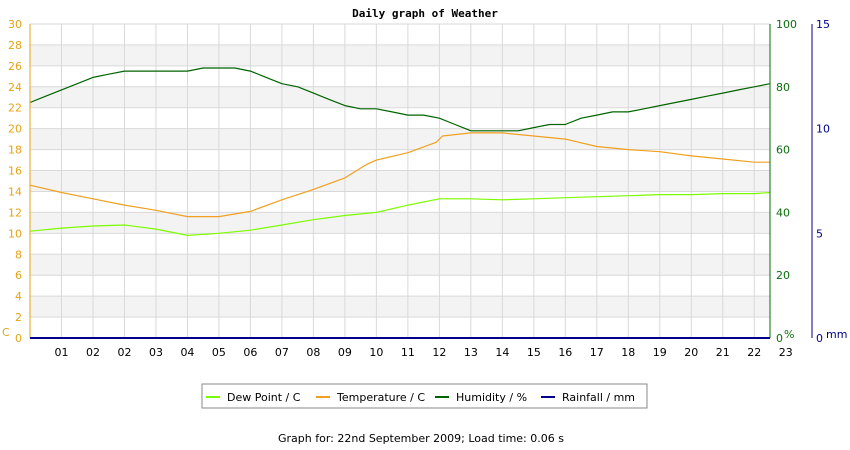  What do you see at coordinates (754, 352) in the screenshot?
I see `x-tick-label: 22` at bounding box center [754, 352].